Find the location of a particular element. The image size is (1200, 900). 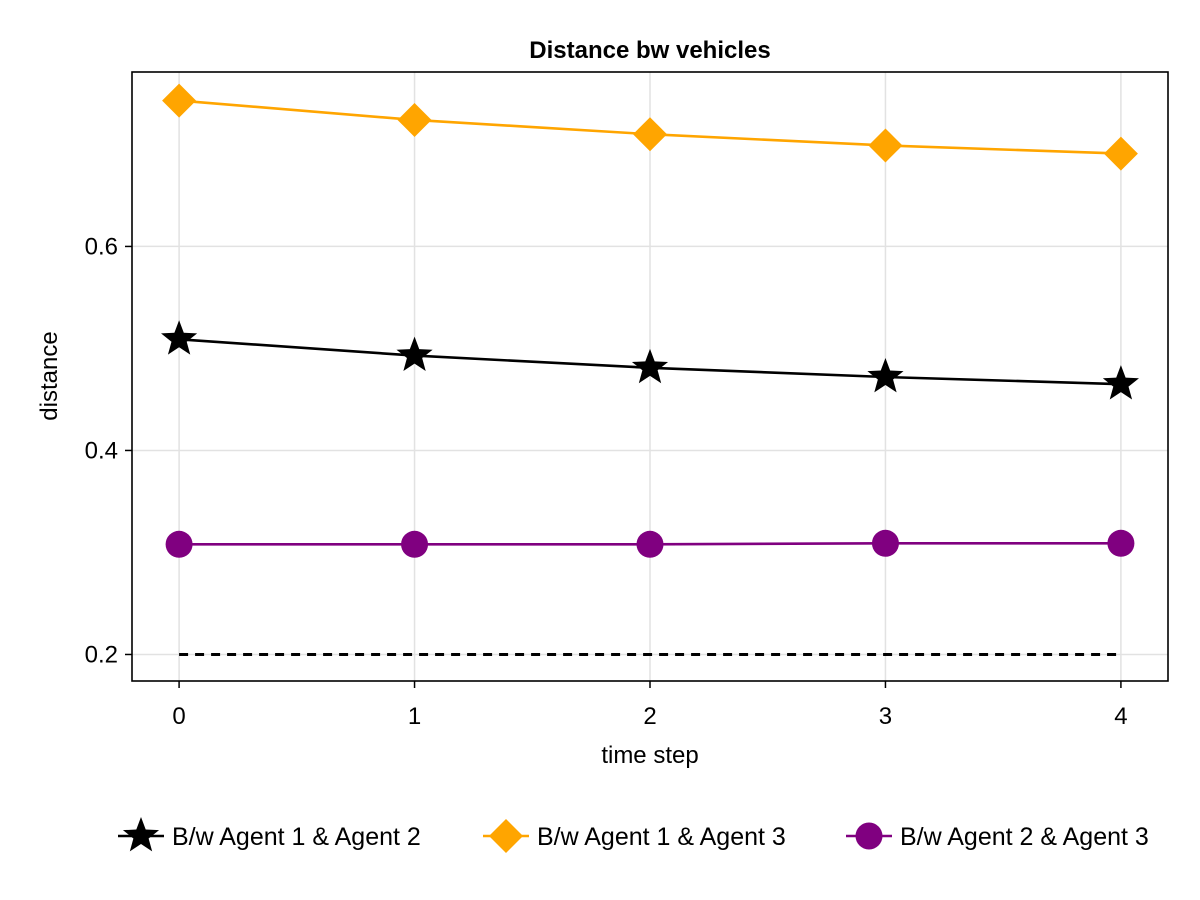

y-tick-label: 0.2 is located at coordinates (101, 654).